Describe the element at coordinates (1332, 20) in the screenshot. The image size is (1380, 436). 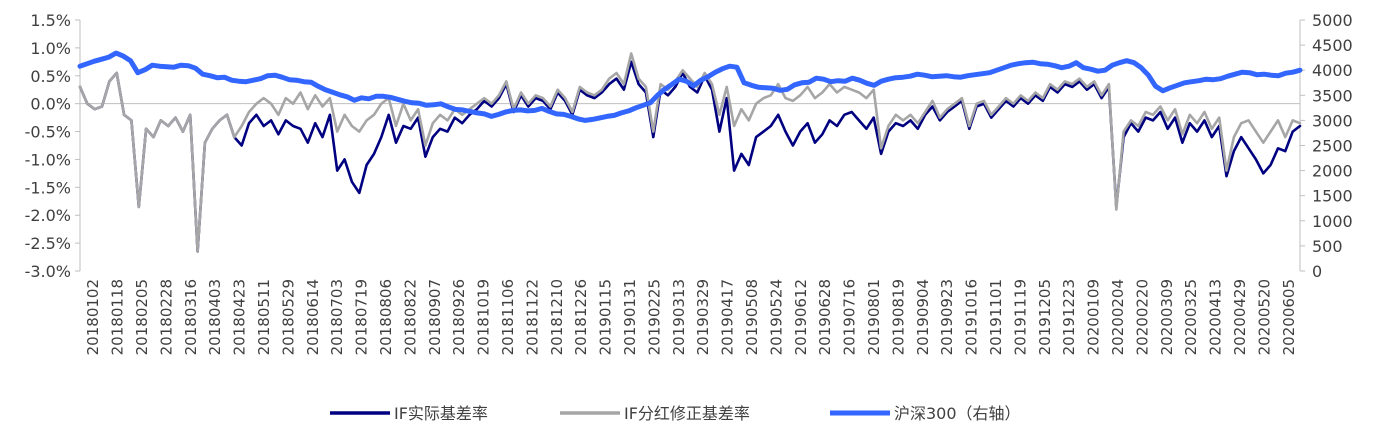
I see `y-right-tick-label: 5000` at that location.